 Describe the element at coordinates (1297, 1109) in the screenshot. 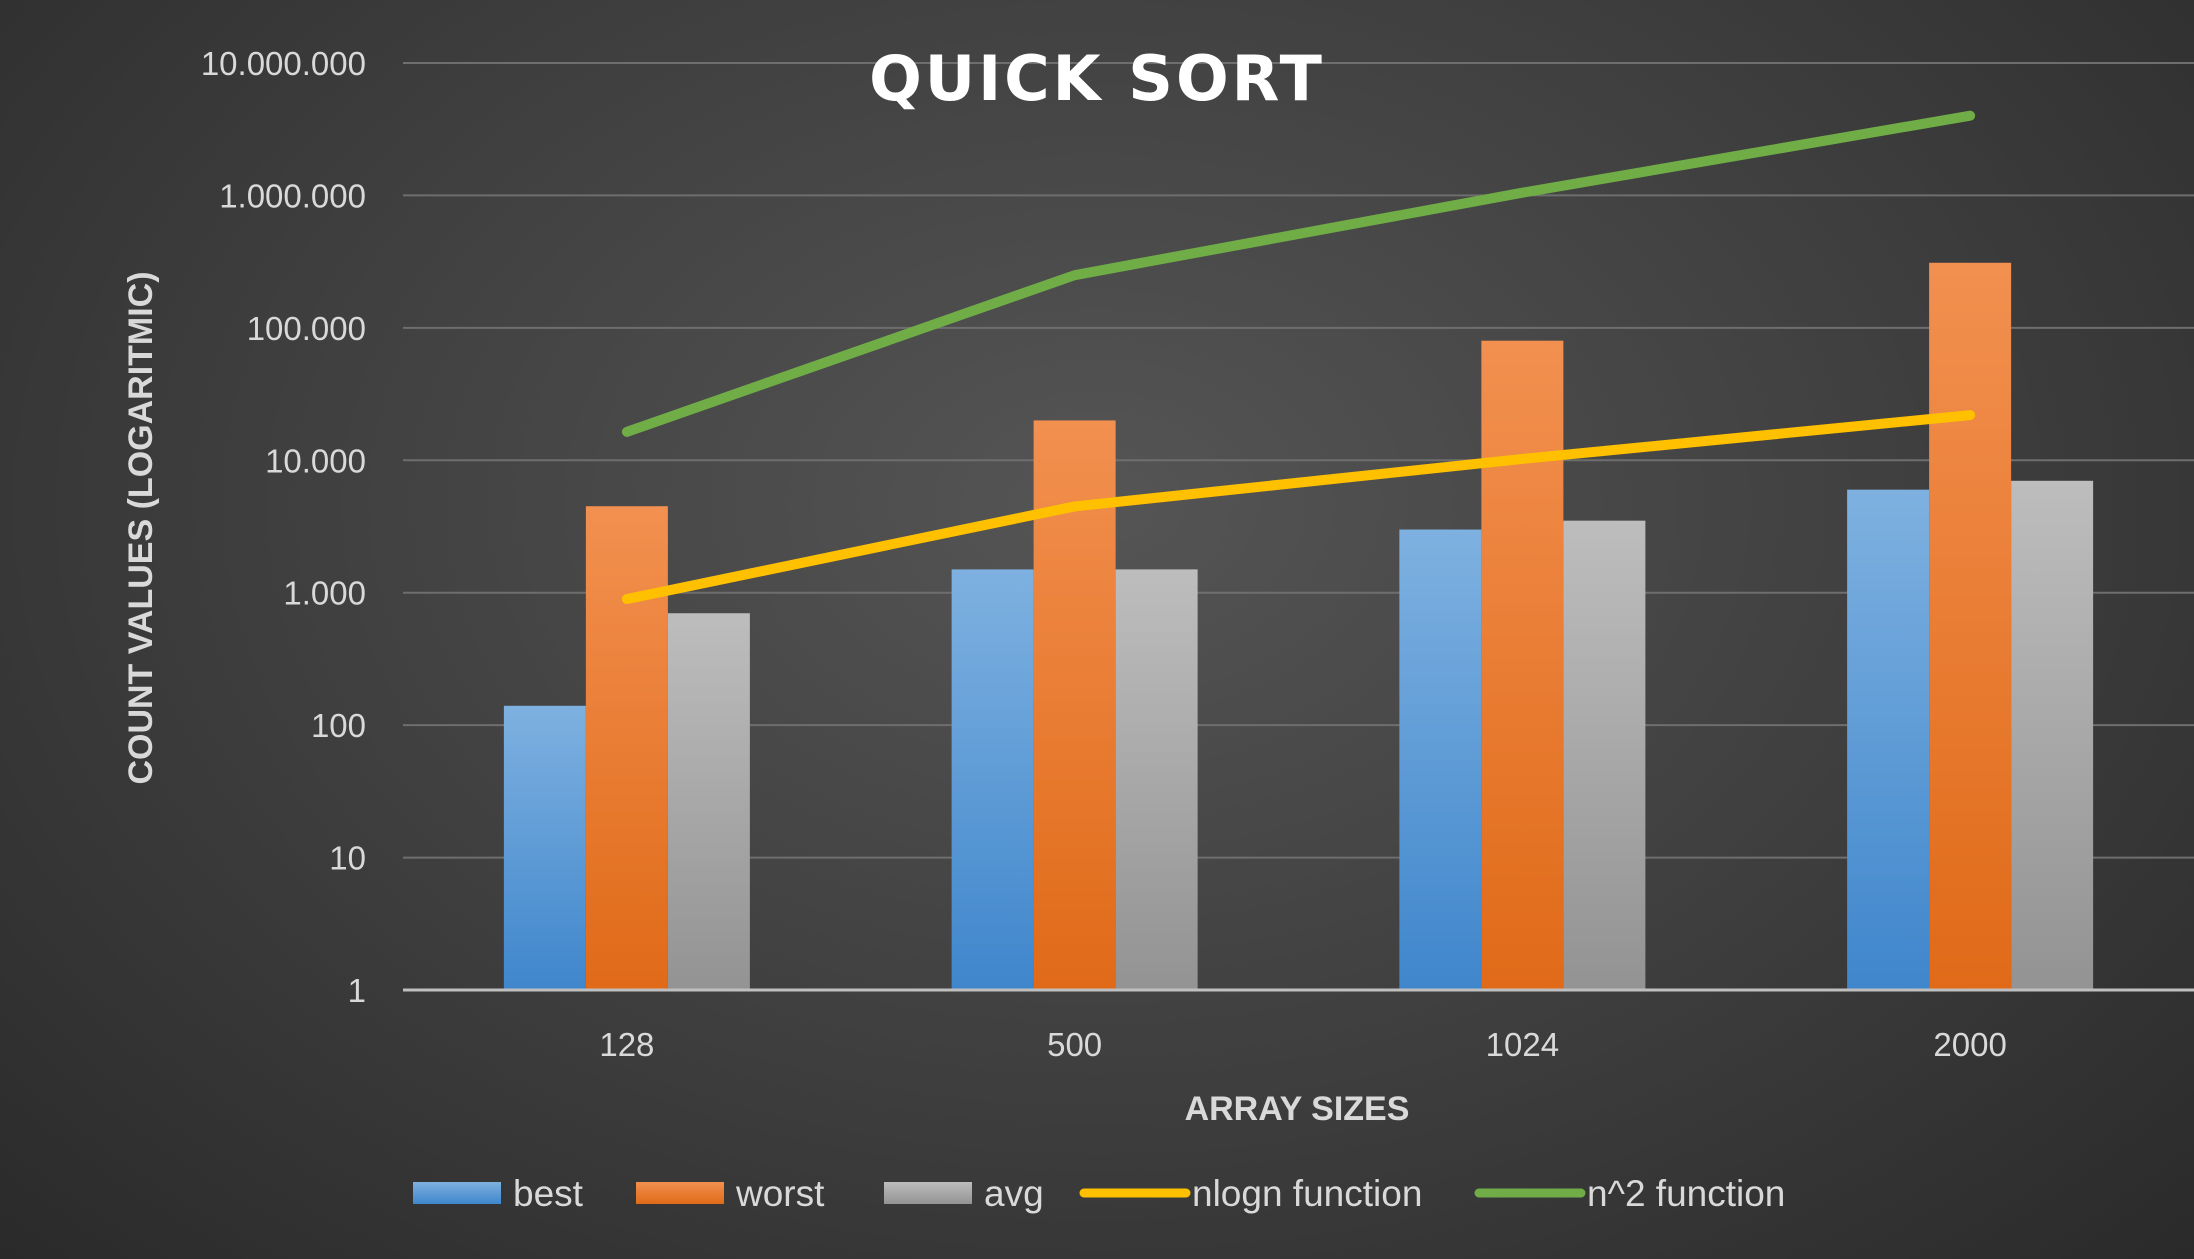

I see `x-axis-title: ARRAY SIZES` at that location.